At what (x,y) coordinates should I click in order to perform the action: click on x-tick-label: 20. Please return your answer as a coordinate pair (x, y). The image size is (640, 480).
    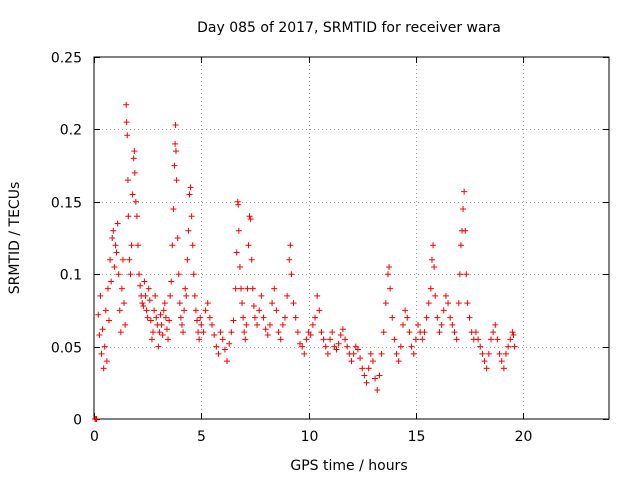
    Looking at the image, I should click on (524, 437).